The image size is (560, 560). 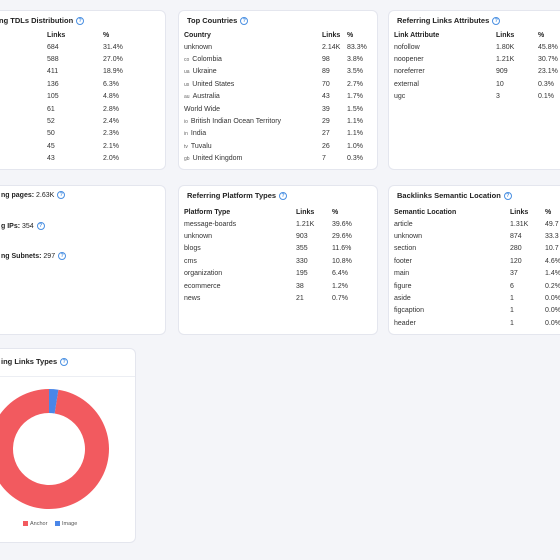 What do you see at coordinates (102, 121) in the screenshot?
I see `table-row: 52 2.4%` at bounding box center [102, 121].